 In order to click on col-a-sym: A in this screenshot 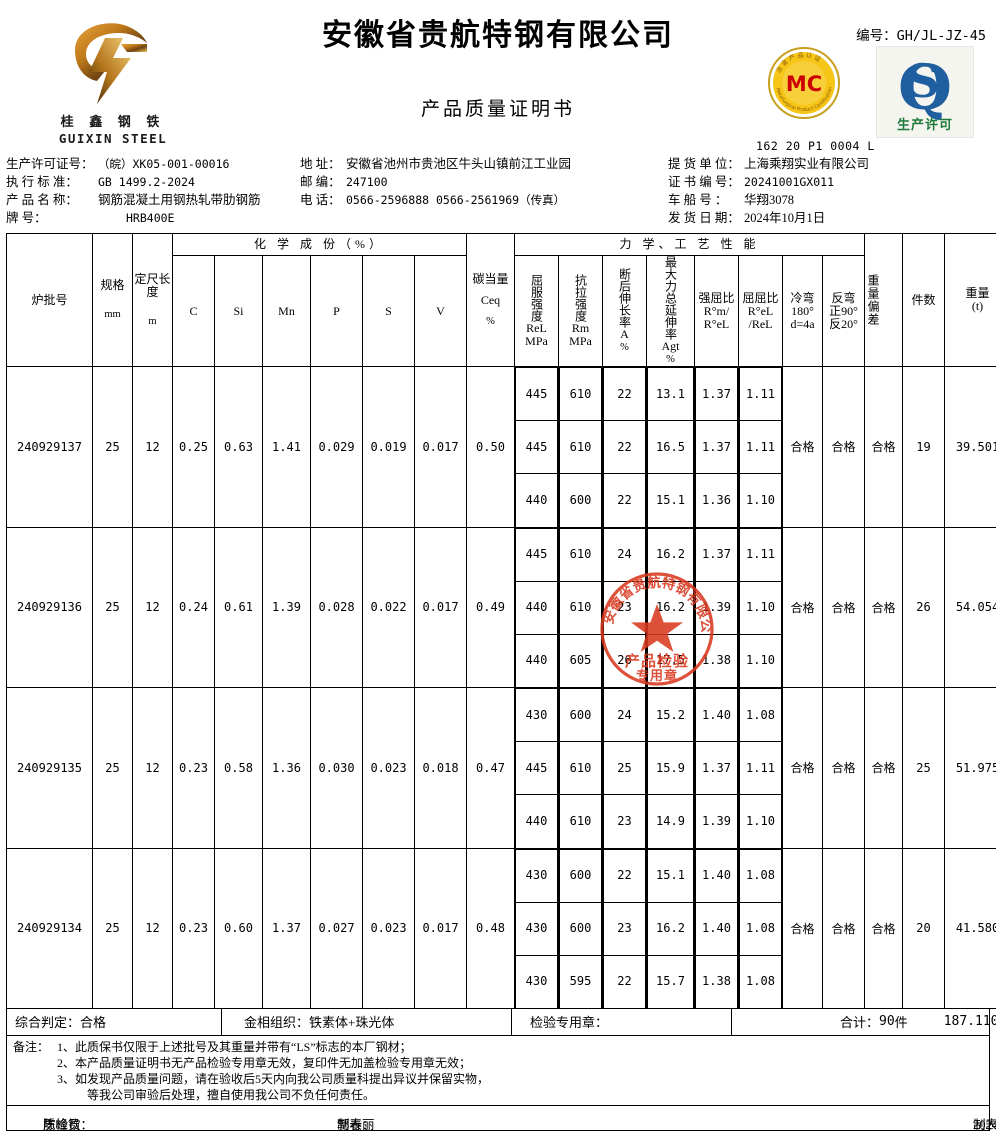, I will do `click(624, 334)`.